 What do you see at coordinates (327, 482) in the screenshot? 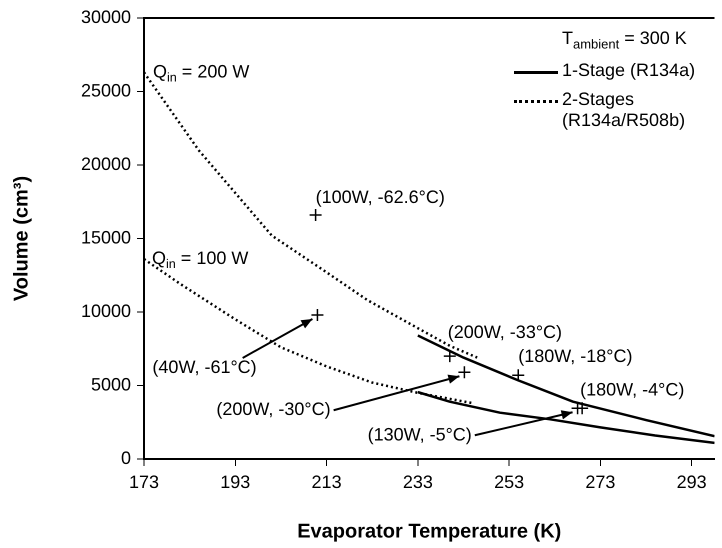
I see `x-tick-label: 213` at bounding box center [327, 482].